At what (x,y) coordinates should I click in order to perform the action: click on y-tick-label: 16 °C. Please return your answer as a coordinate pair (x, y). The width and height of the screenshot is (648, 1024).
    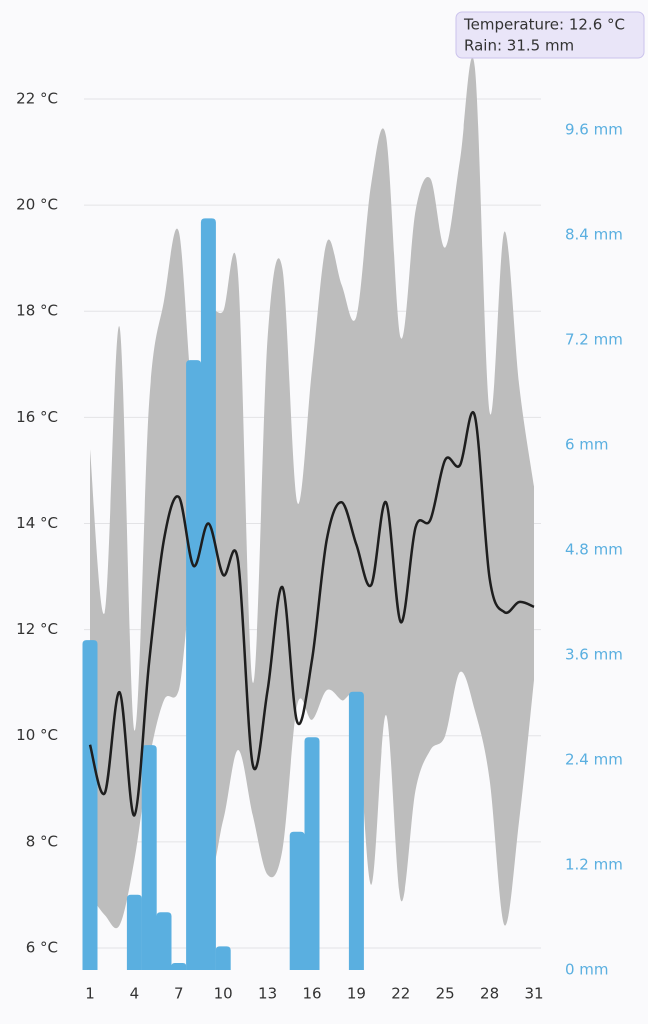
    Looking at the image, I should click on (37, 417).